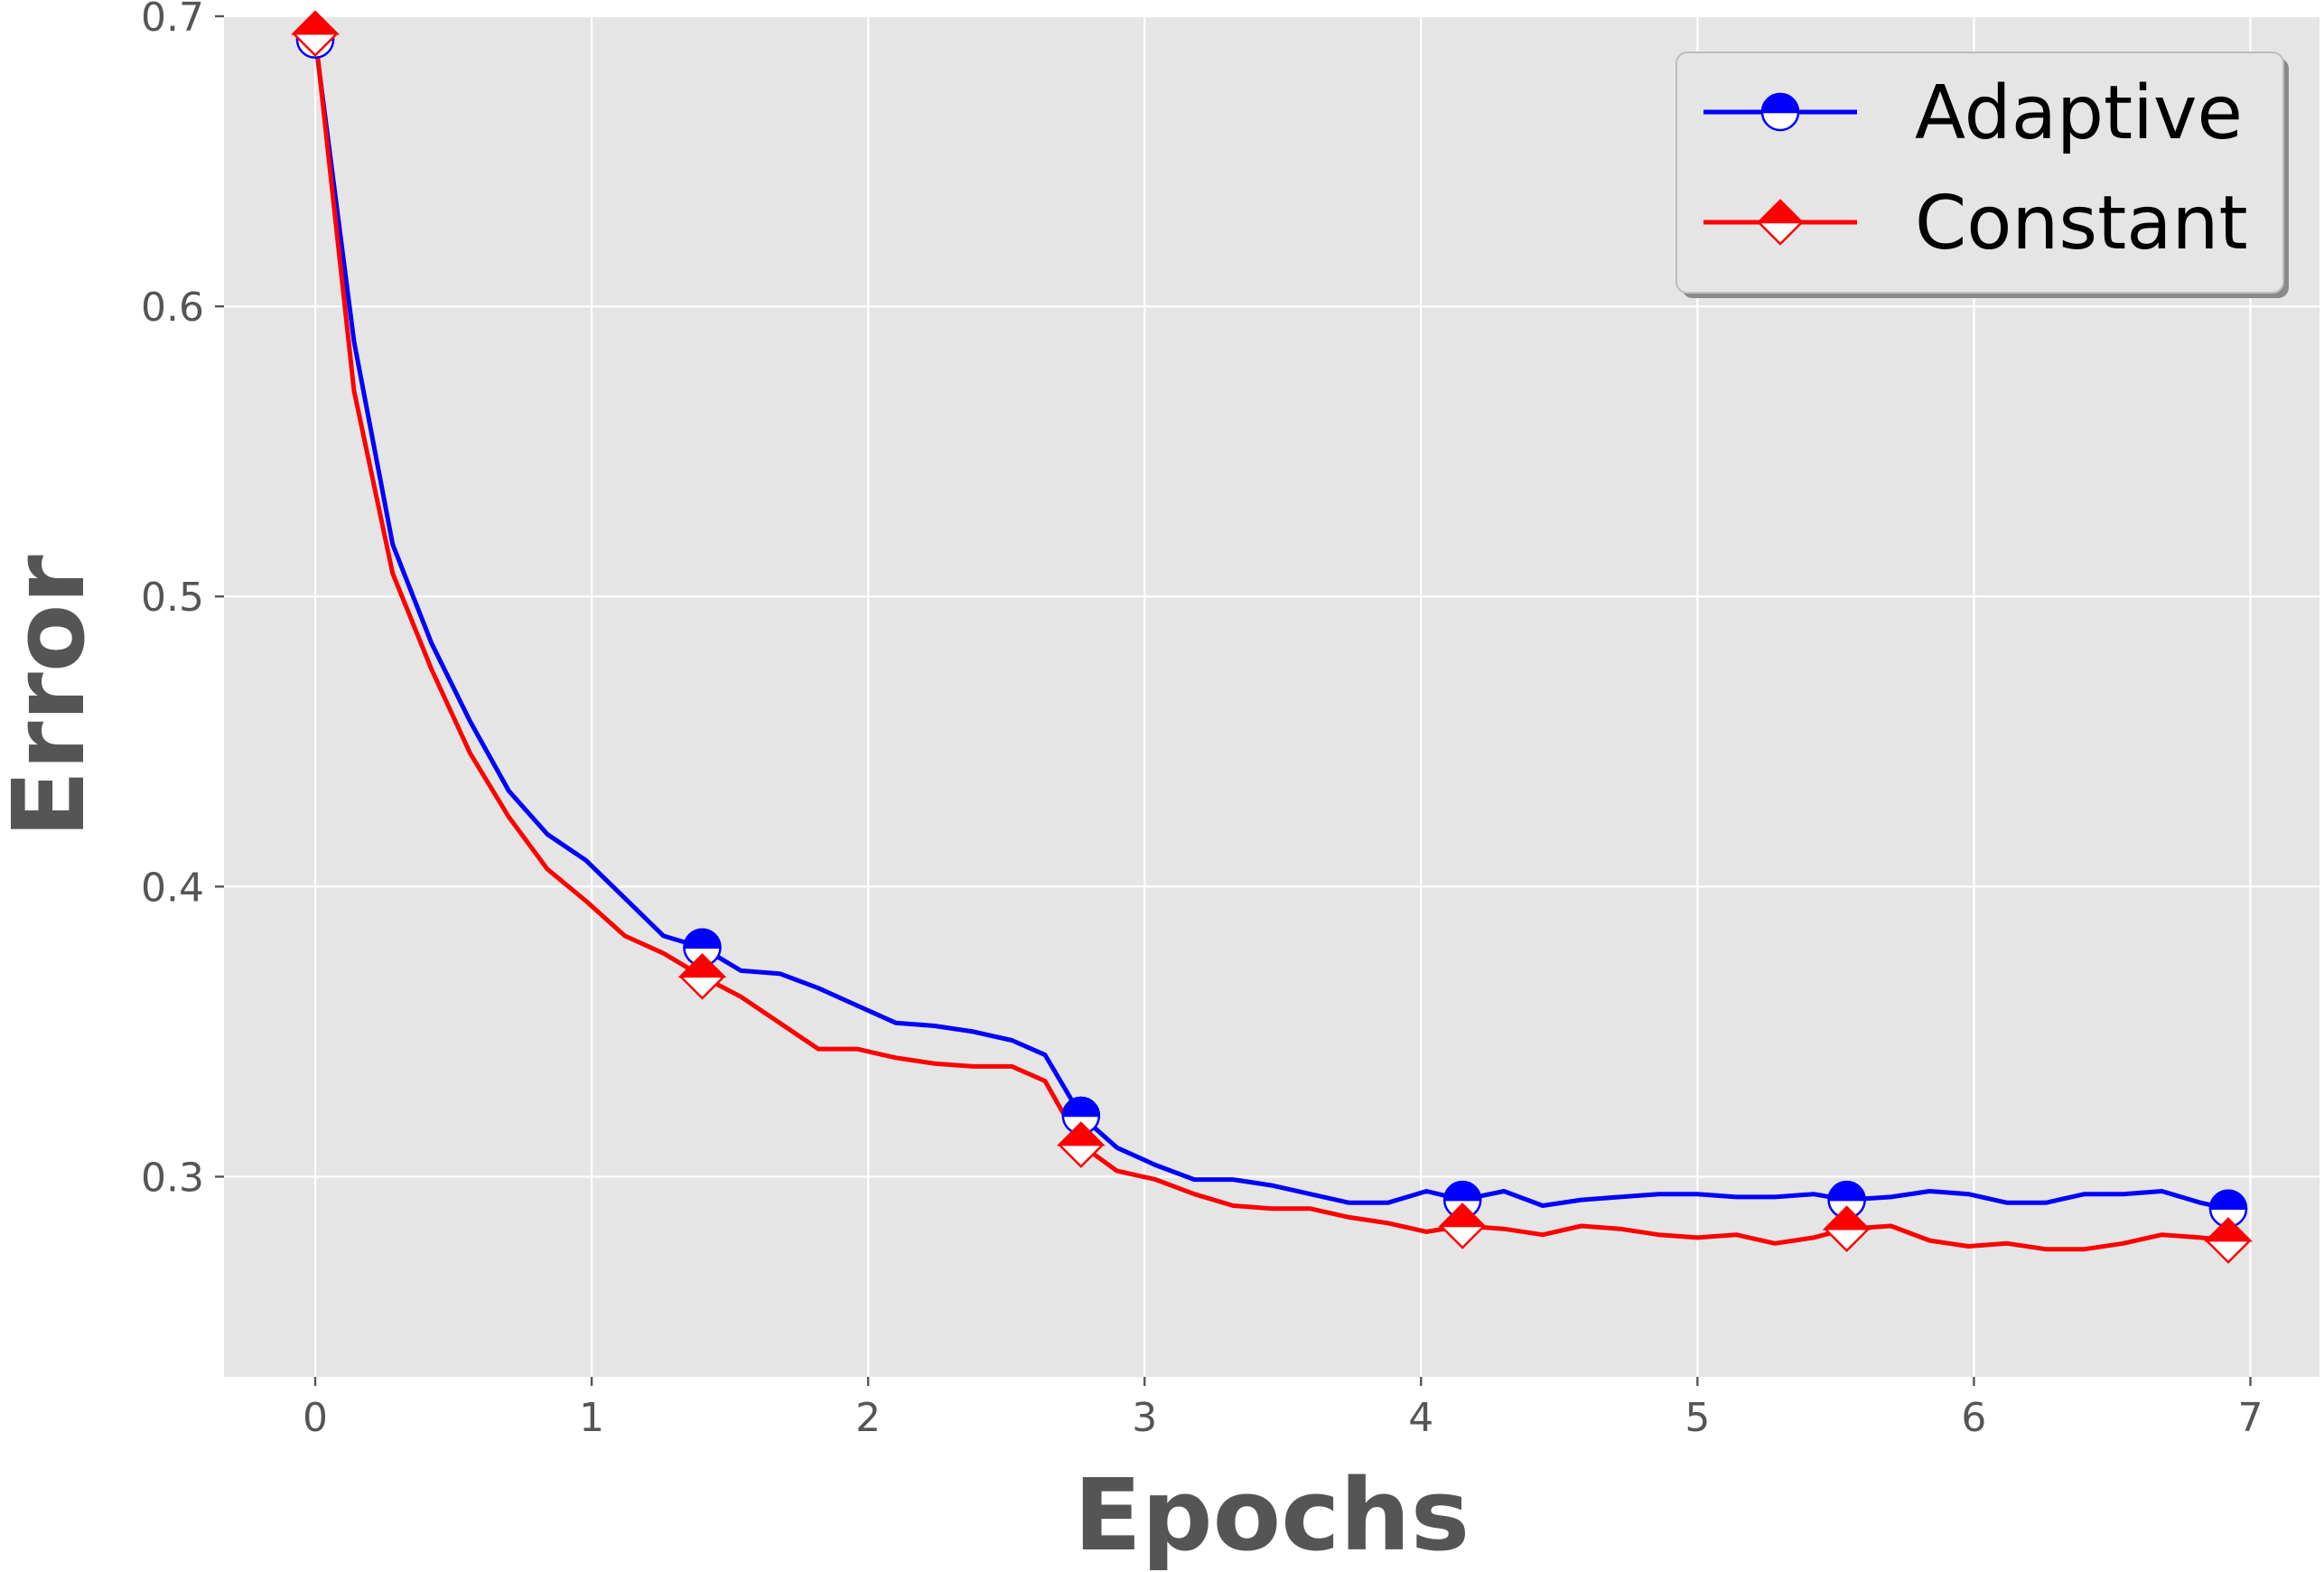 This screenshot has width=2324, height=1572. I want to click on x-tick-label: 4, so click(1420, 1418).